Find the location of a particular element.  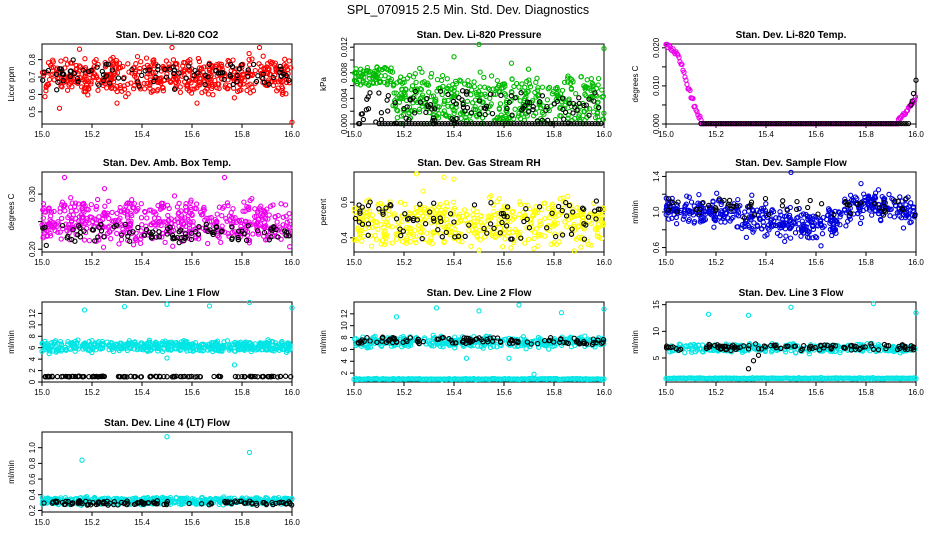

y-tick-label: 0.20 is located at coordinates (32, 249).